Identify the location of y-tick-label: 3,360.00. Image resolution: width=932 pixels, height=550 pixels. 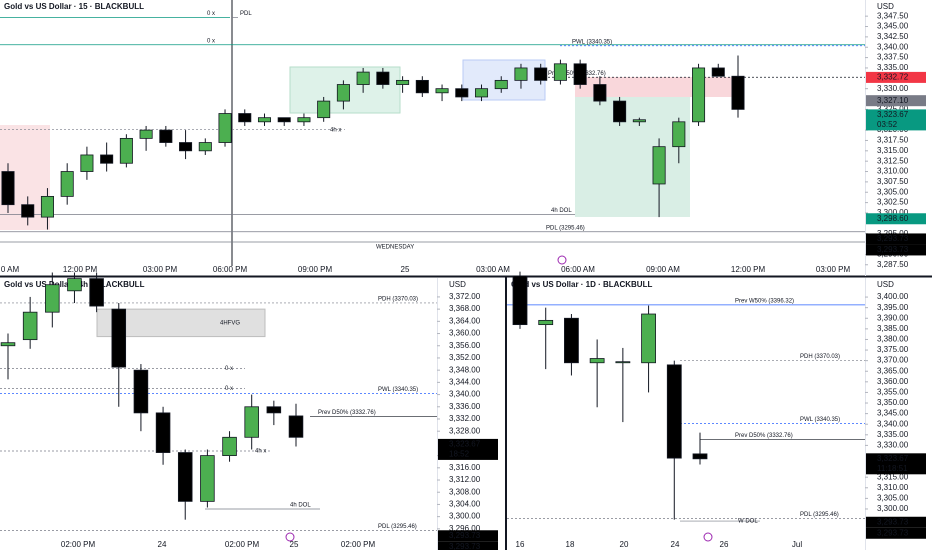
(465, 333).